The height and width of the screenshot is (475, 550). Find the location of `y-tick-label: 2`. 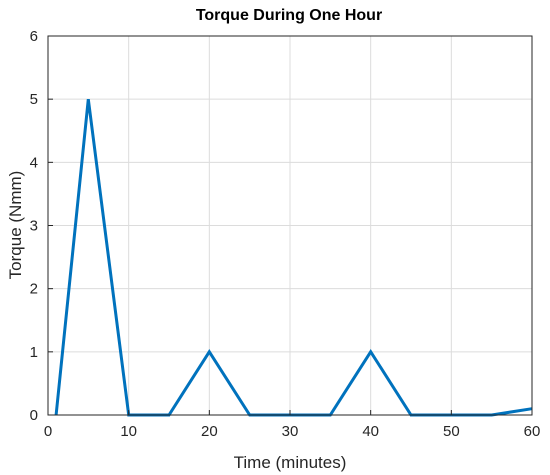

y-tick-label: 2 is located at coordinates (34, 289).